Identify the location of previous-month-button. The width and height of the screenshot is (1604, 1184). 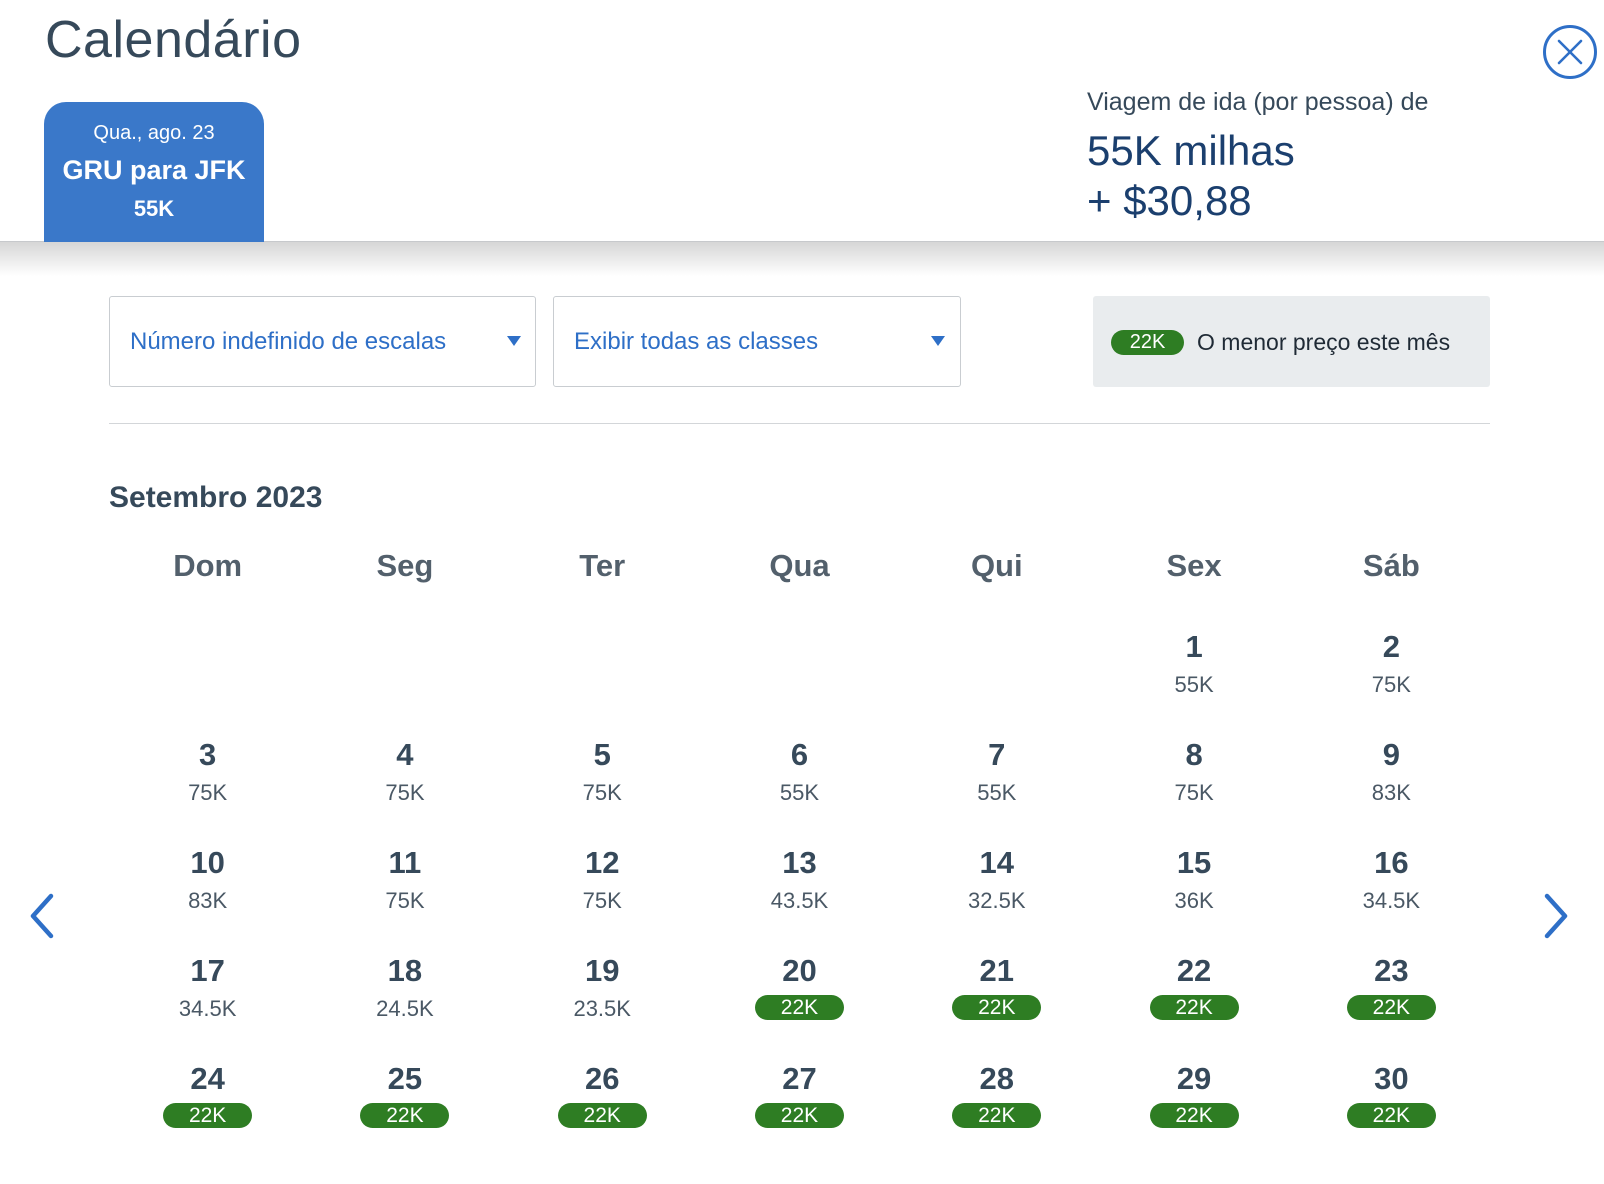
(42, 916).